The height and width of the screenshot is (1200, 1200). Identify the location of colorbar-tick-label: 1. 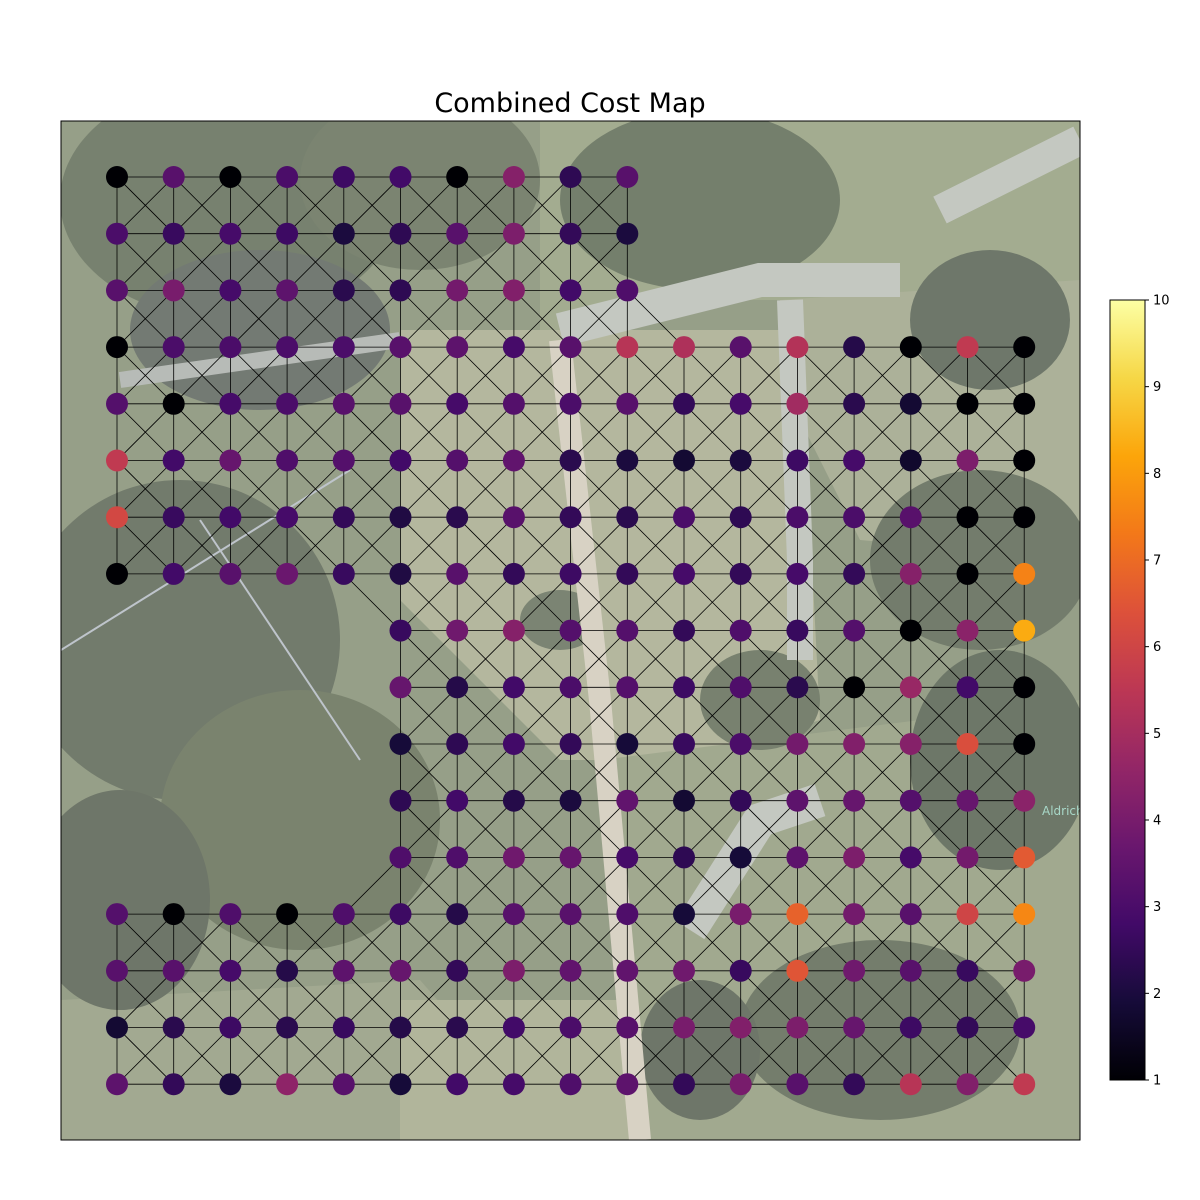
(1157, 1081).